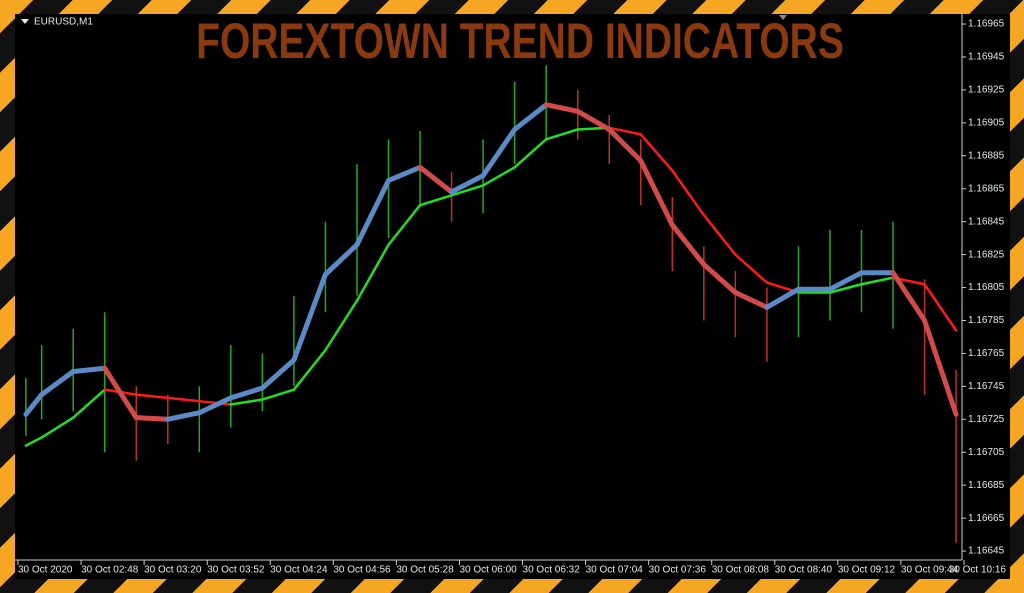 This screenshot has height=593, width=1024. Describe the element at coordinates (986, 518) in the screenshot. I see `y-tick-label: 1.16665` at that location.